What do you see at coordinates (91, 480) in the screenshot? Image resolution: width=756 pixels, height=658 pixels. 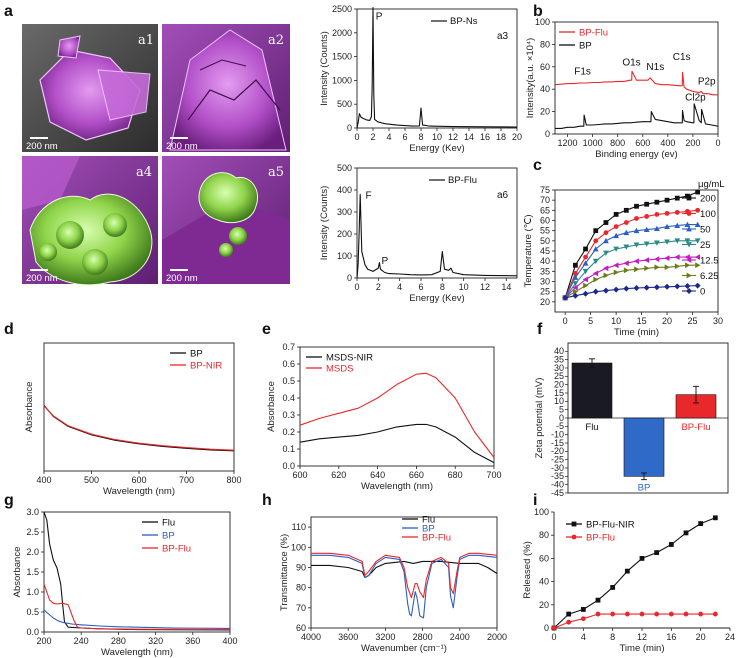 I see `x-tick-label: 500` at bounding box center [91, 480].